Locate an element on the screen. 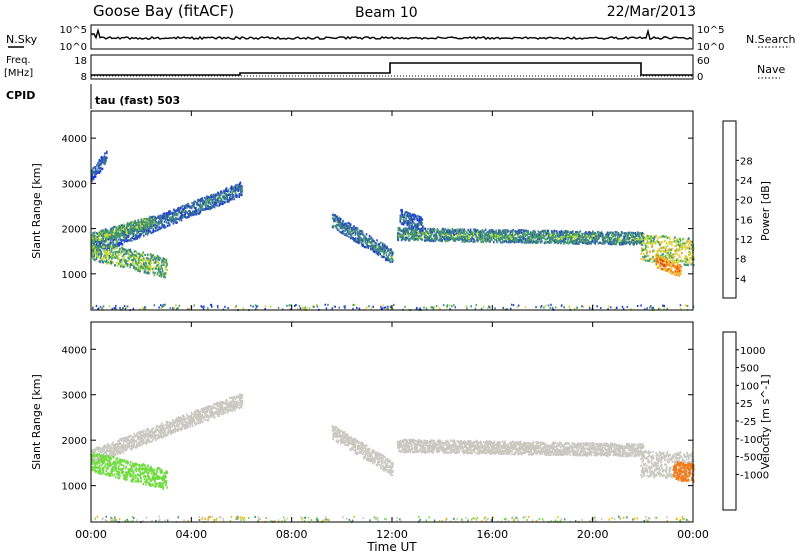  colorbar-tick-label: 20 is located at coordinates (746, 201).